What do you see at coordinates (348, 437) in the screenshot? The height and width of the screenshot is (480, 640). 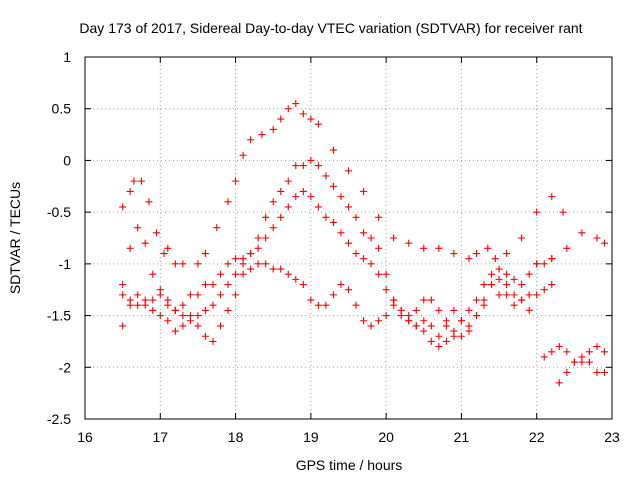 I see `x-tick-labels: 16 17 18 19 20 21 22 23` at bounding box center [348, 437].